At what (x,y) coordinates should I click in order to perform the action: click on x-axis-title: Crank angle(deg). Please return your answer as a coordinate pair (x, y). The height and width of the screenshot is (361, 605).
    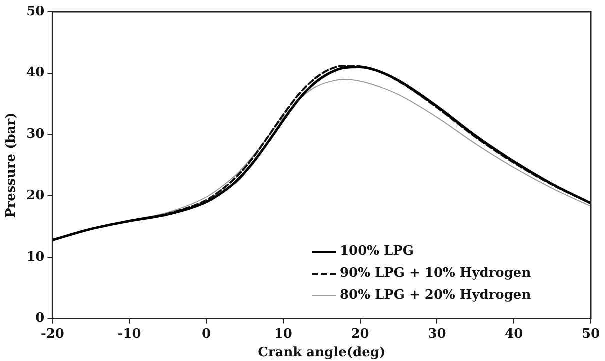
    Looking at the image, I should click on (322, 353).